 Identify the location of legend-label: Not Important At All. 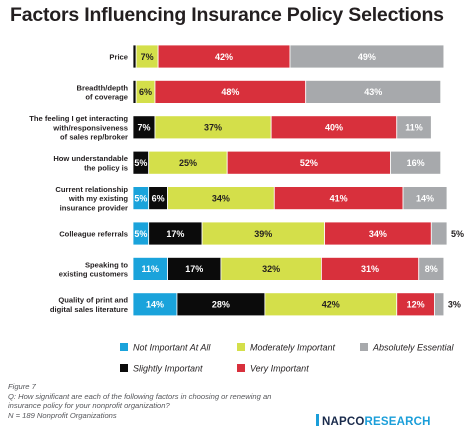
(172, 348).